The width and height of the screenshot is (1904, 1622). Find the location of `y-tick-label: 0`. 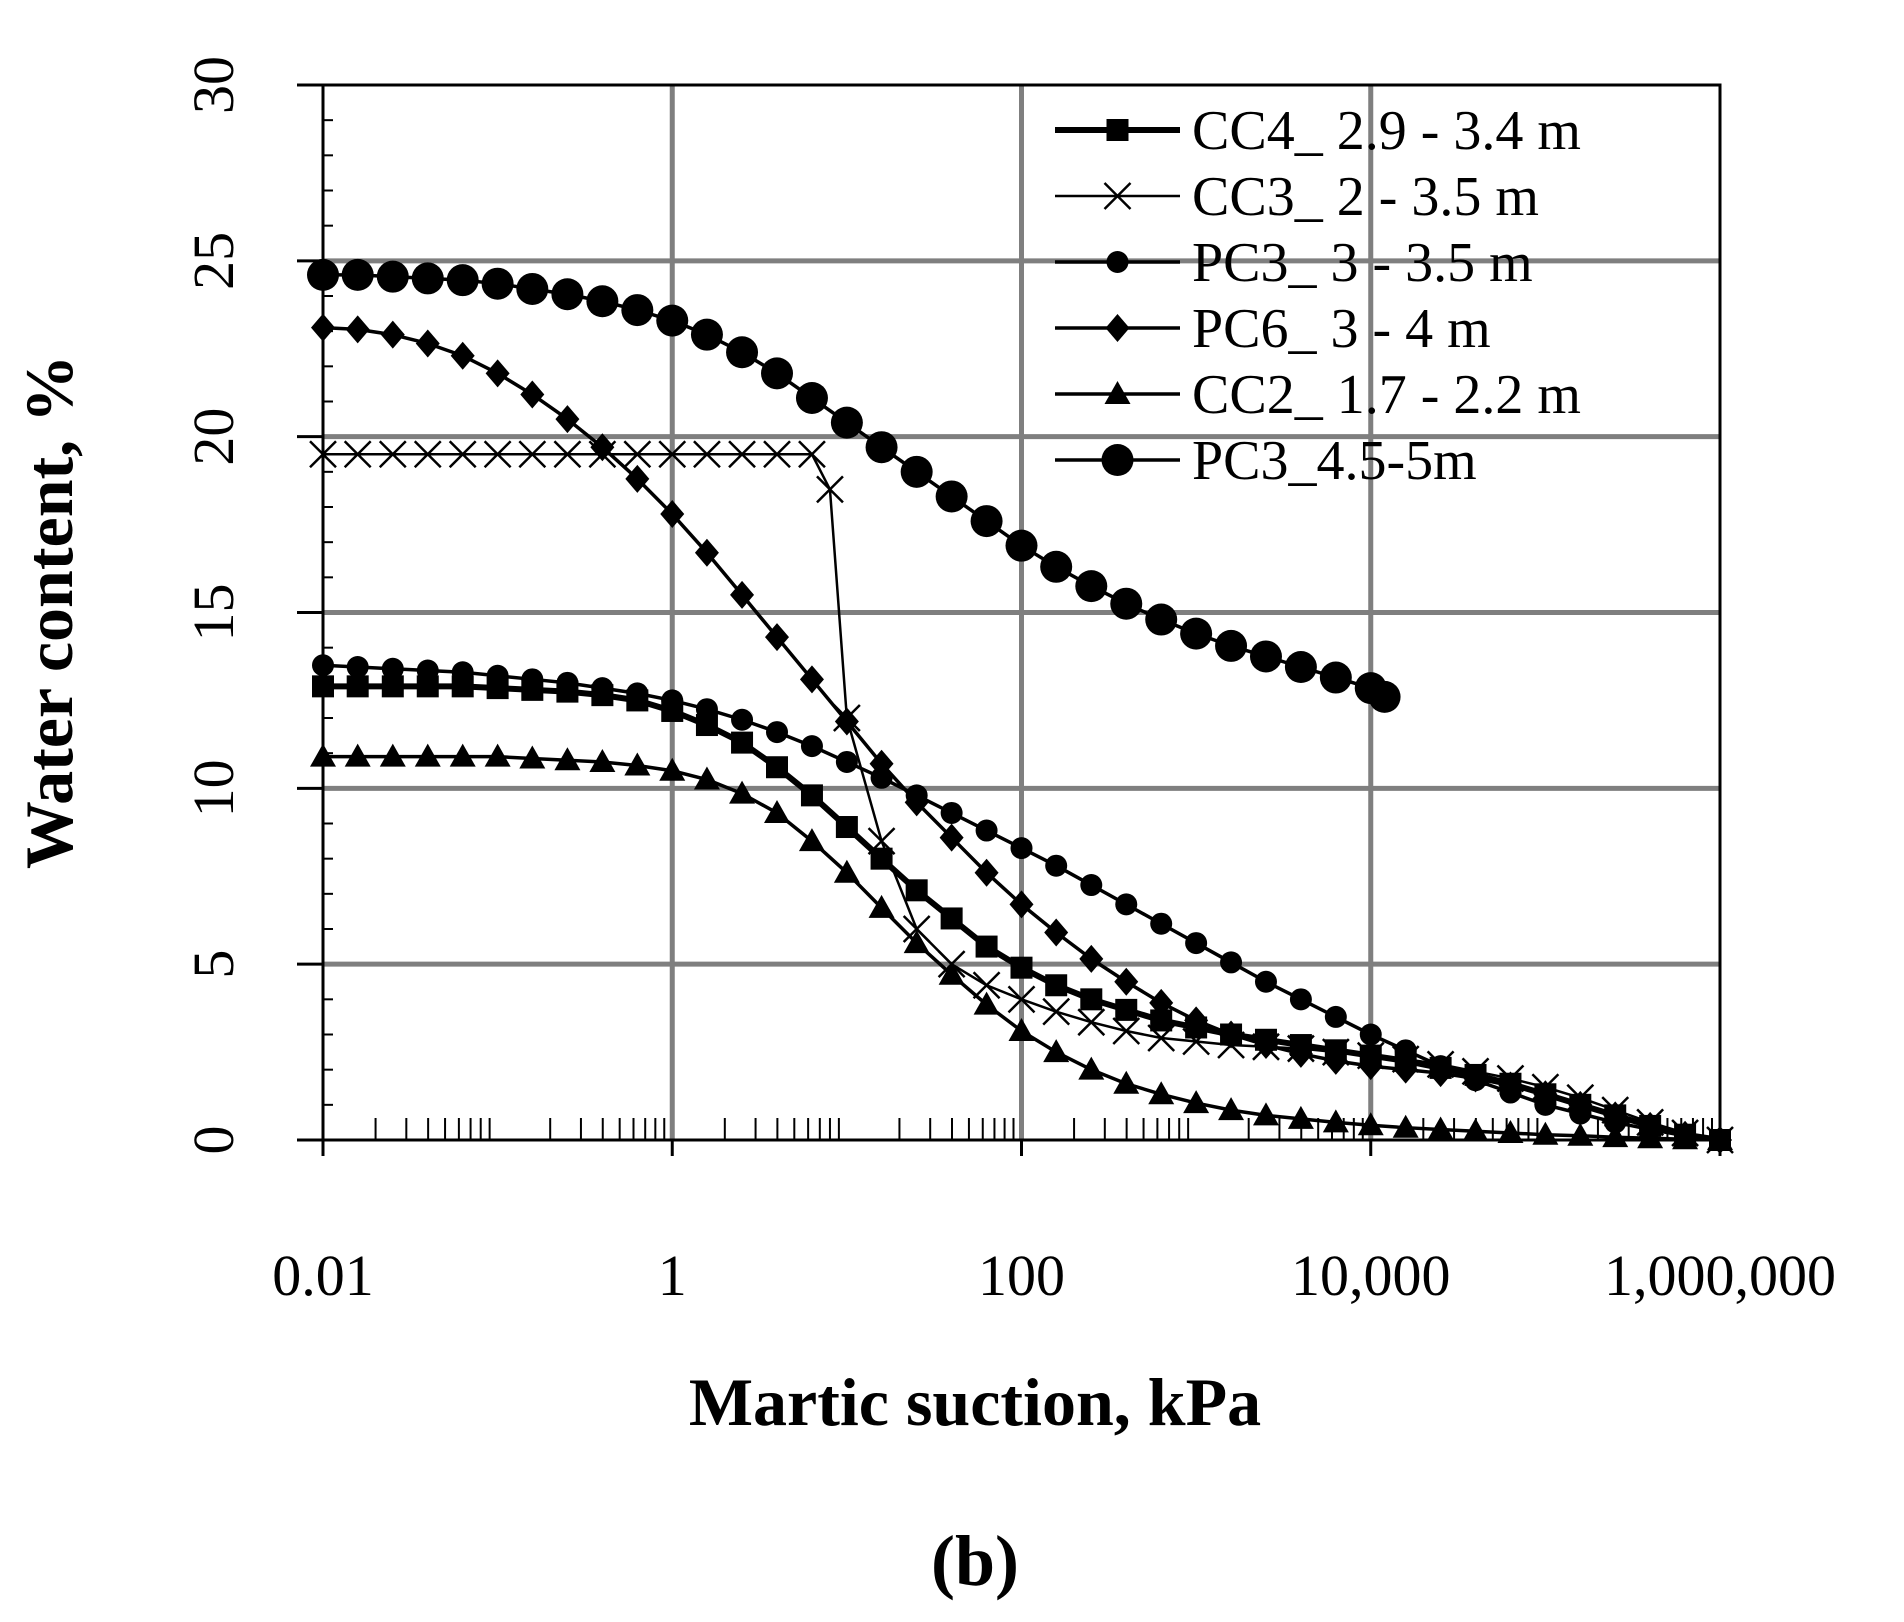

y-tick-label: 0 is located at coordinates (213, 1140).